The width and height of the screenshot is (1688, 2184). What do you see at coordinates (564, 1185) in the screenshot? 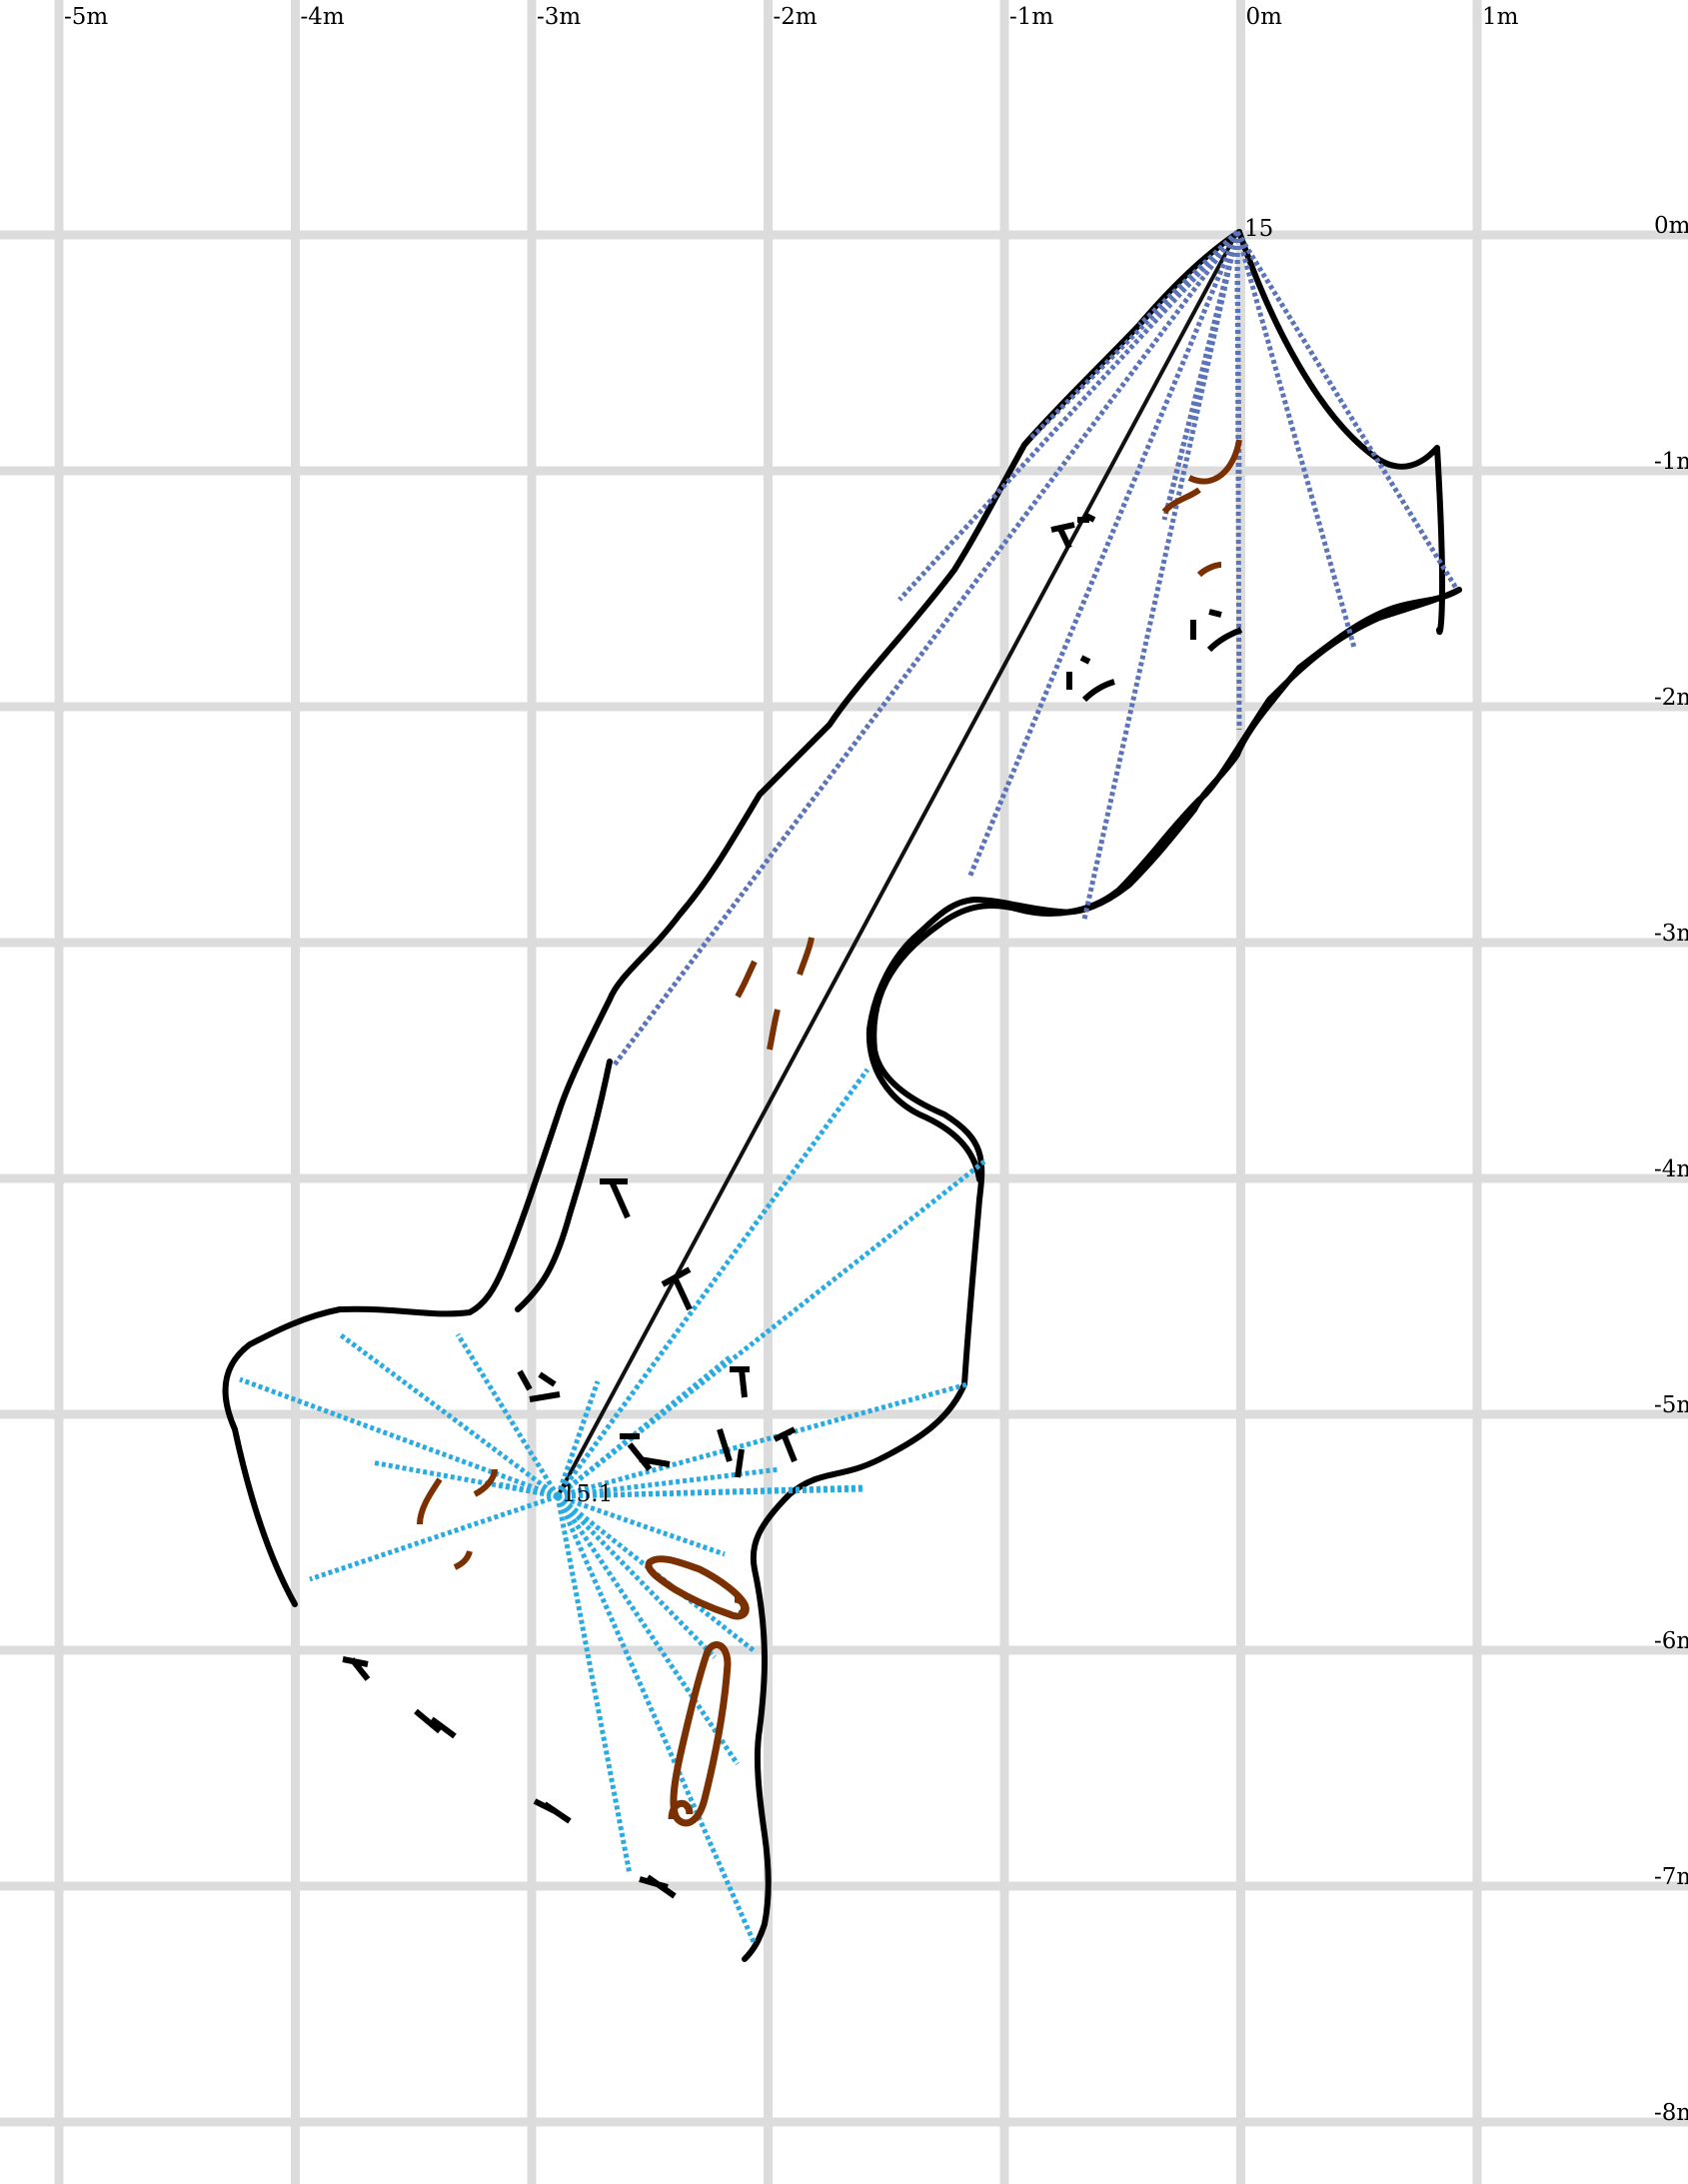
I see `left-wall-lower` at bounding box center [564, 1185].